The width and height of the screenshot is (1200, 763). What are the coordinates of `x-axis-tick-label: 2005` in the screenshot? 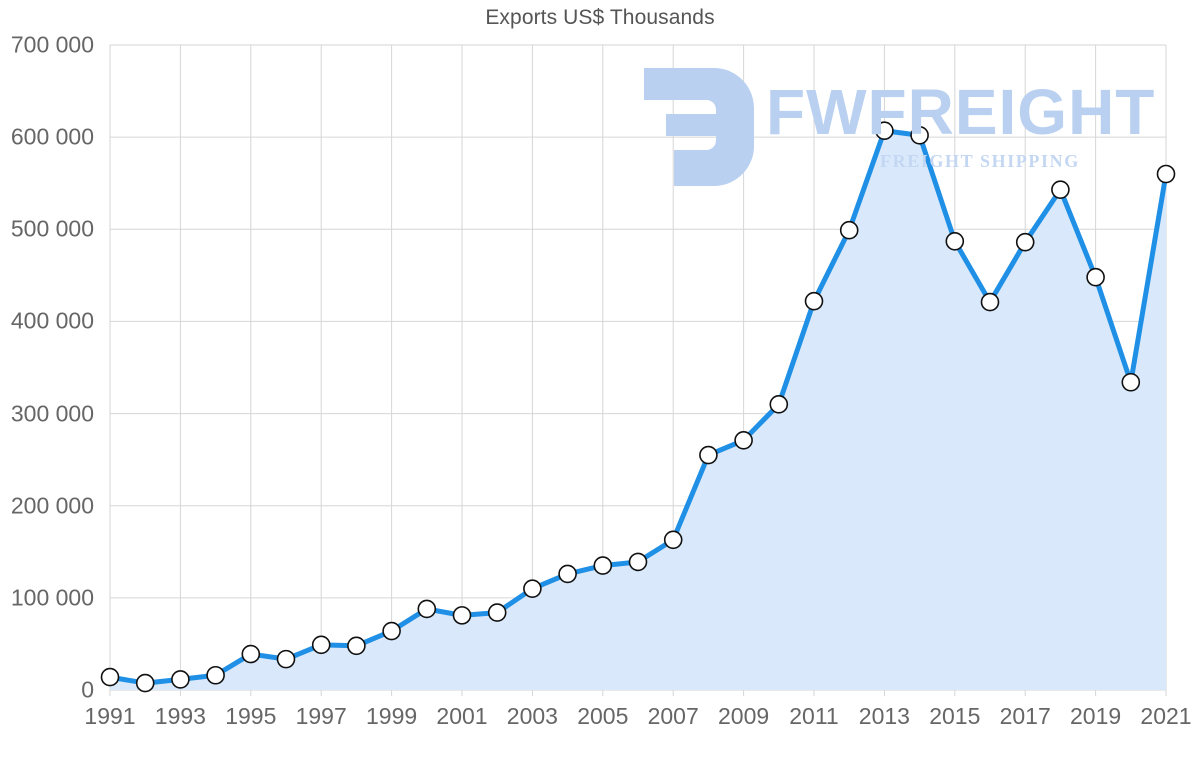 It's located at (603, 716).